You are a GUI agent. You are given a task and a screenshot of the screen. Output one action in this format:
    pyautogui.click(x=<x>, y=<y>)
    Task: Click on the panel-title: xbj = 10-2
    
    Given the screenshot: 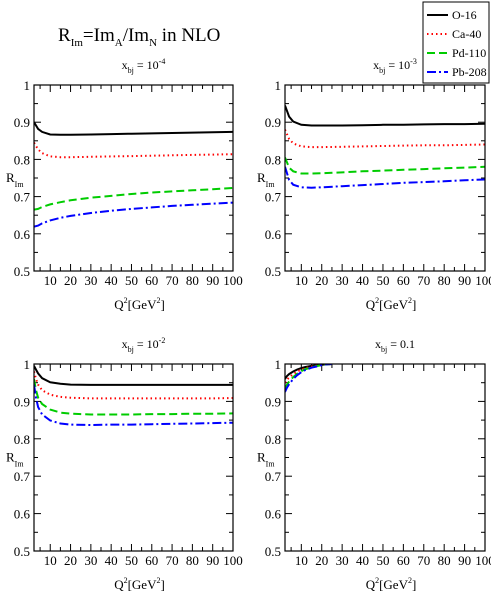 What is the action you would take?
    pyautogui.click(x=144, y=345)
    